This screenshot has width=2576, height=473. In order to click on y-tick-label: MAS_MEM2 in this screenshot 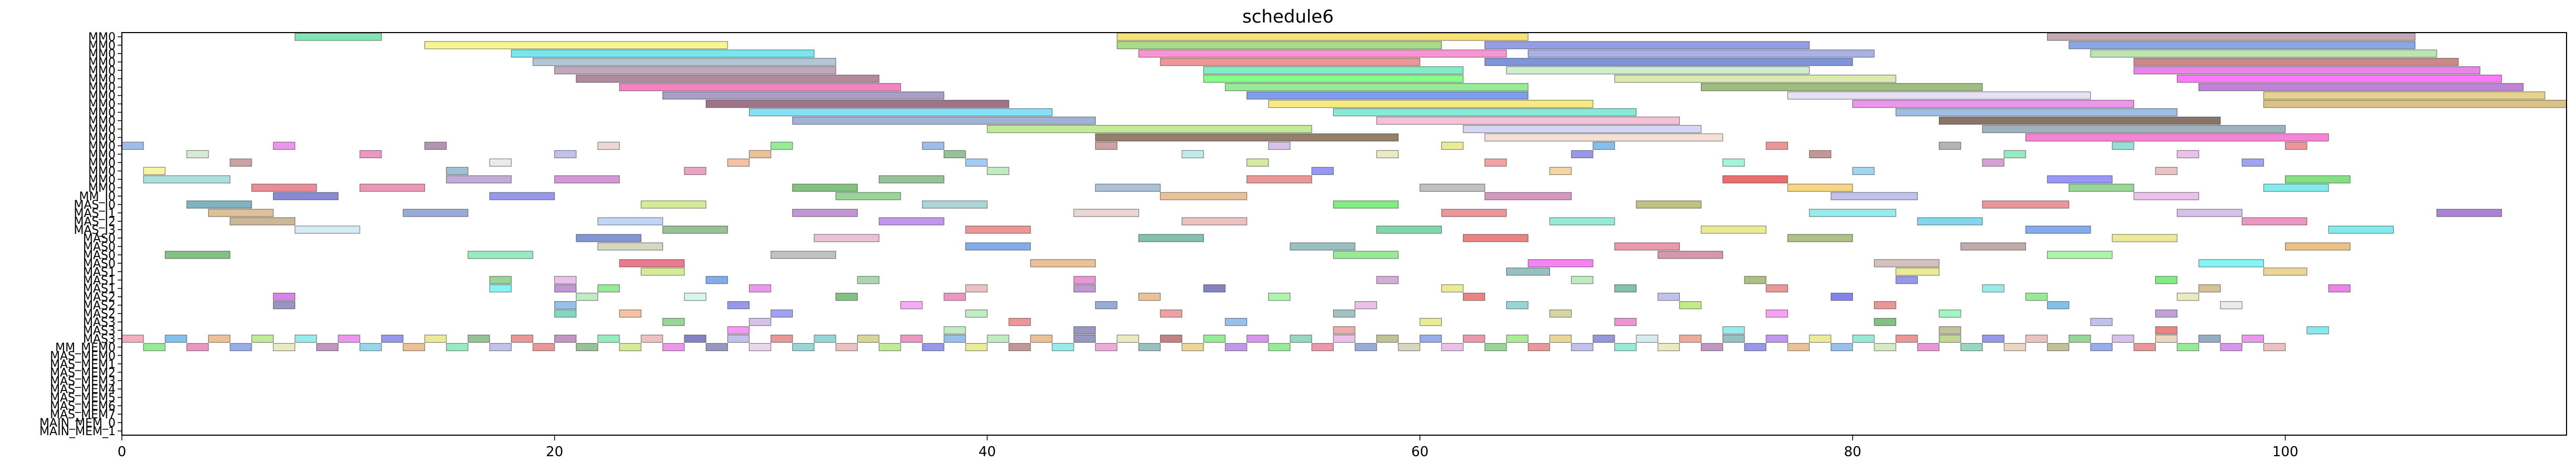, I will do `click(83, 372)`.